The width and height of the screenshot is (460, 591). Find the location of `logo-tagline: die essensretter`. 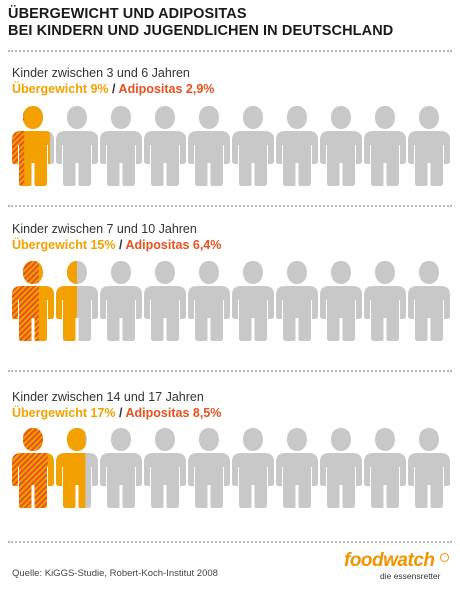

logo-tagline: die essensretter is located at coordinates (410, 576).